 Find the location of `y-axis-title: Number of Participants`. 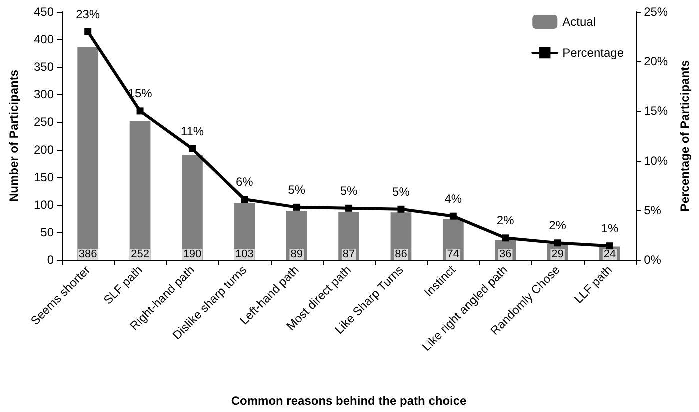

y-axis-title: Number of Participants is located at coordinates (14, 136).